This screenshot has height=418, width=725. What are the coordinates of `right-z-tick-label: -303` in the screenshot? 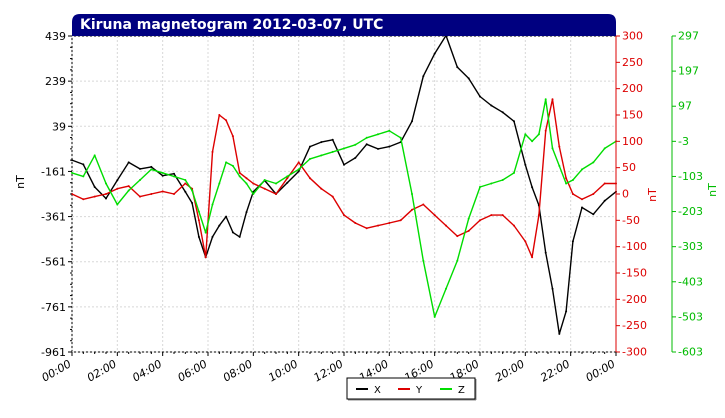 It's located at (690, 246).